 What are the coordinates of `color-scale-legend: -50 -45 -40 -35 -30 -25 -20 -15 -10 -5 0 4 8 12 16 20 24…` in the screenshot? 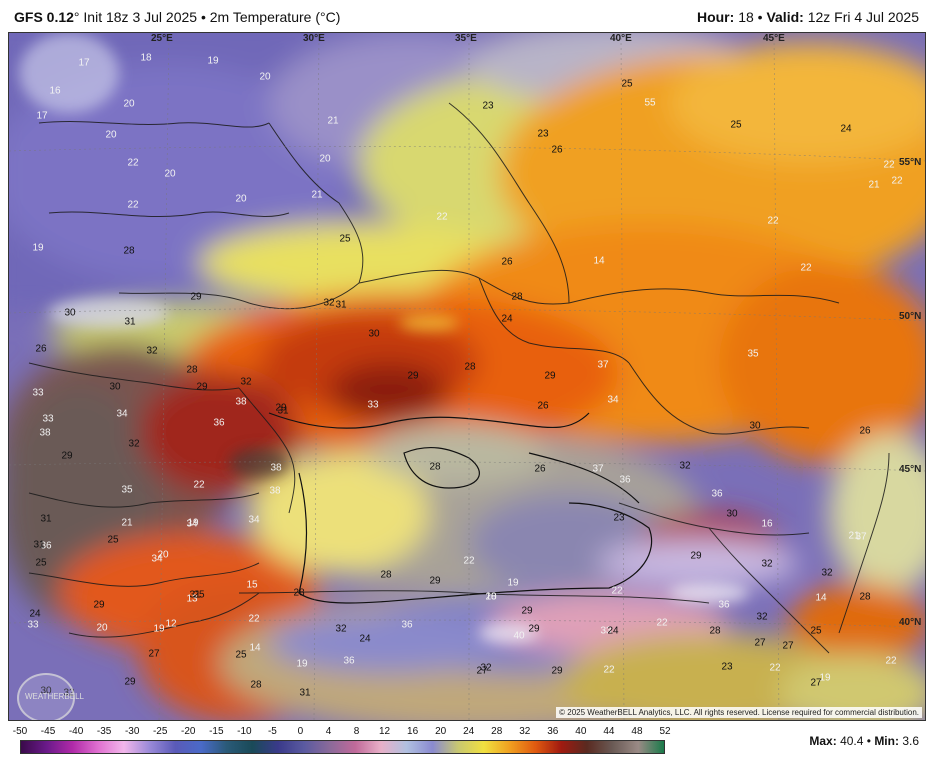 It's located at (342, 746).